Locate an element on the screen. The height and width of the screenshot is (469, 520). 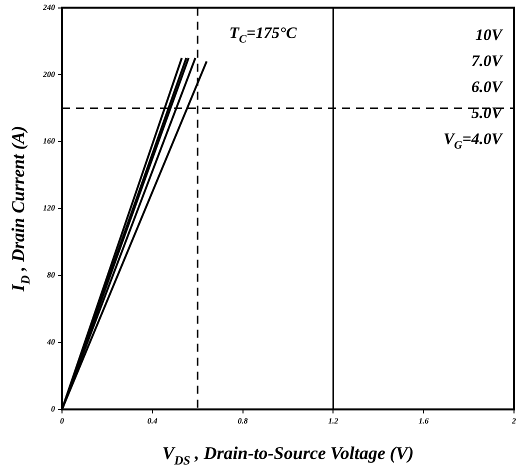
y-axis-title: ID , Drain Current (A) is located at coordinates (20, 209).